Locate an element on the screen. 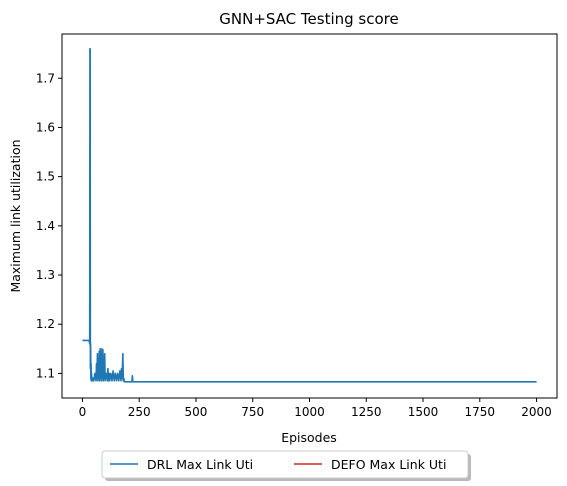 This screenshot has width=567, height=486. x-tick-label: 500 is located at coordinates (196, 412).